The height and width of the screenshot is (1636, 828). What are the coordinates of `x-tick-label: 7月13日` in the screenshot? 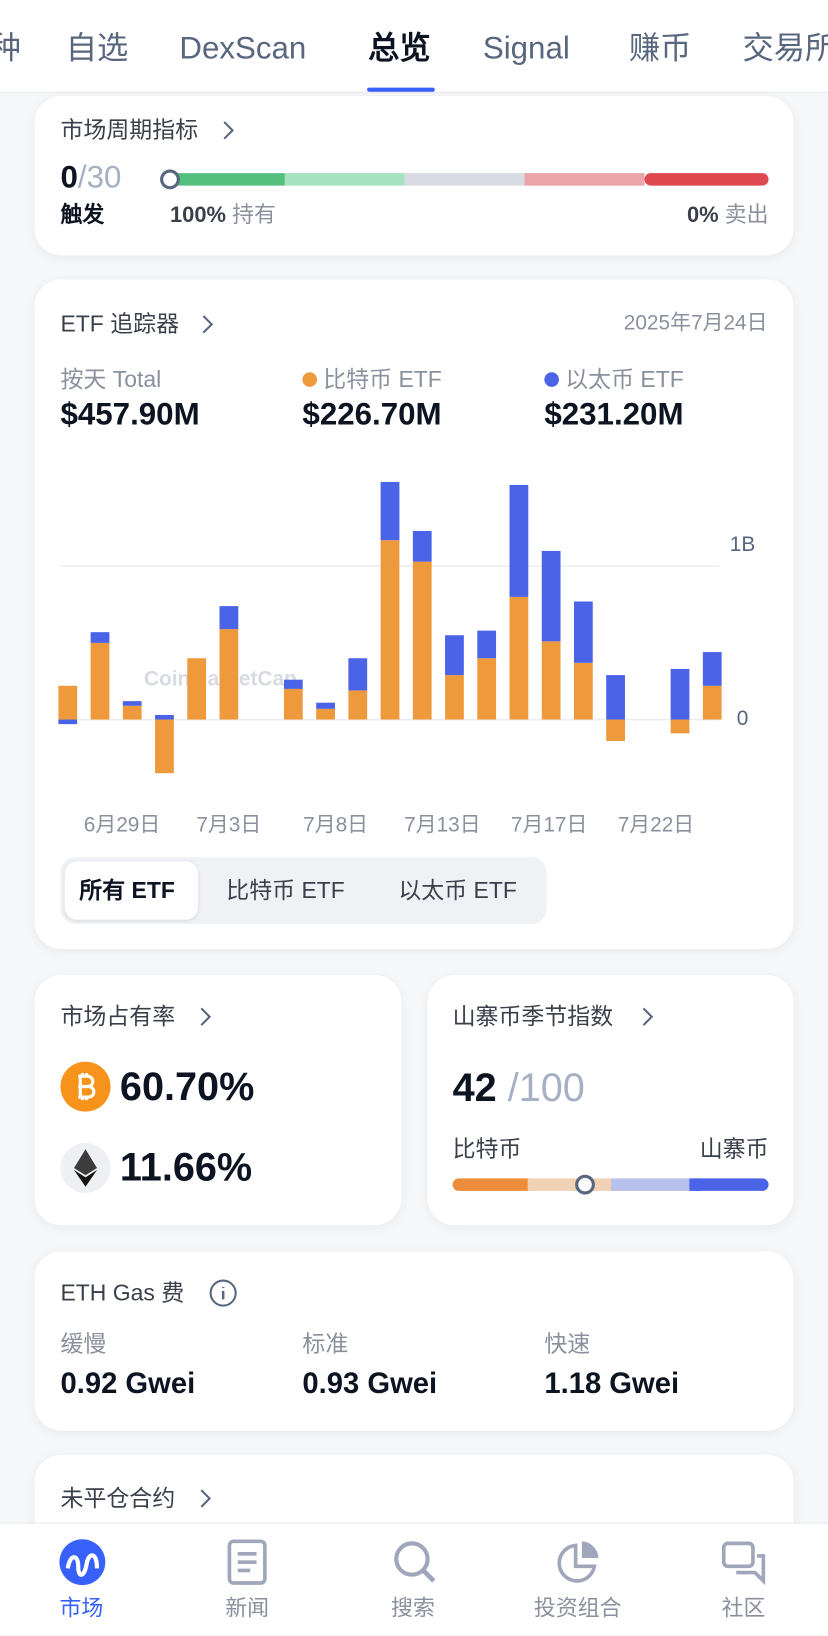 It's located at (442, 824).